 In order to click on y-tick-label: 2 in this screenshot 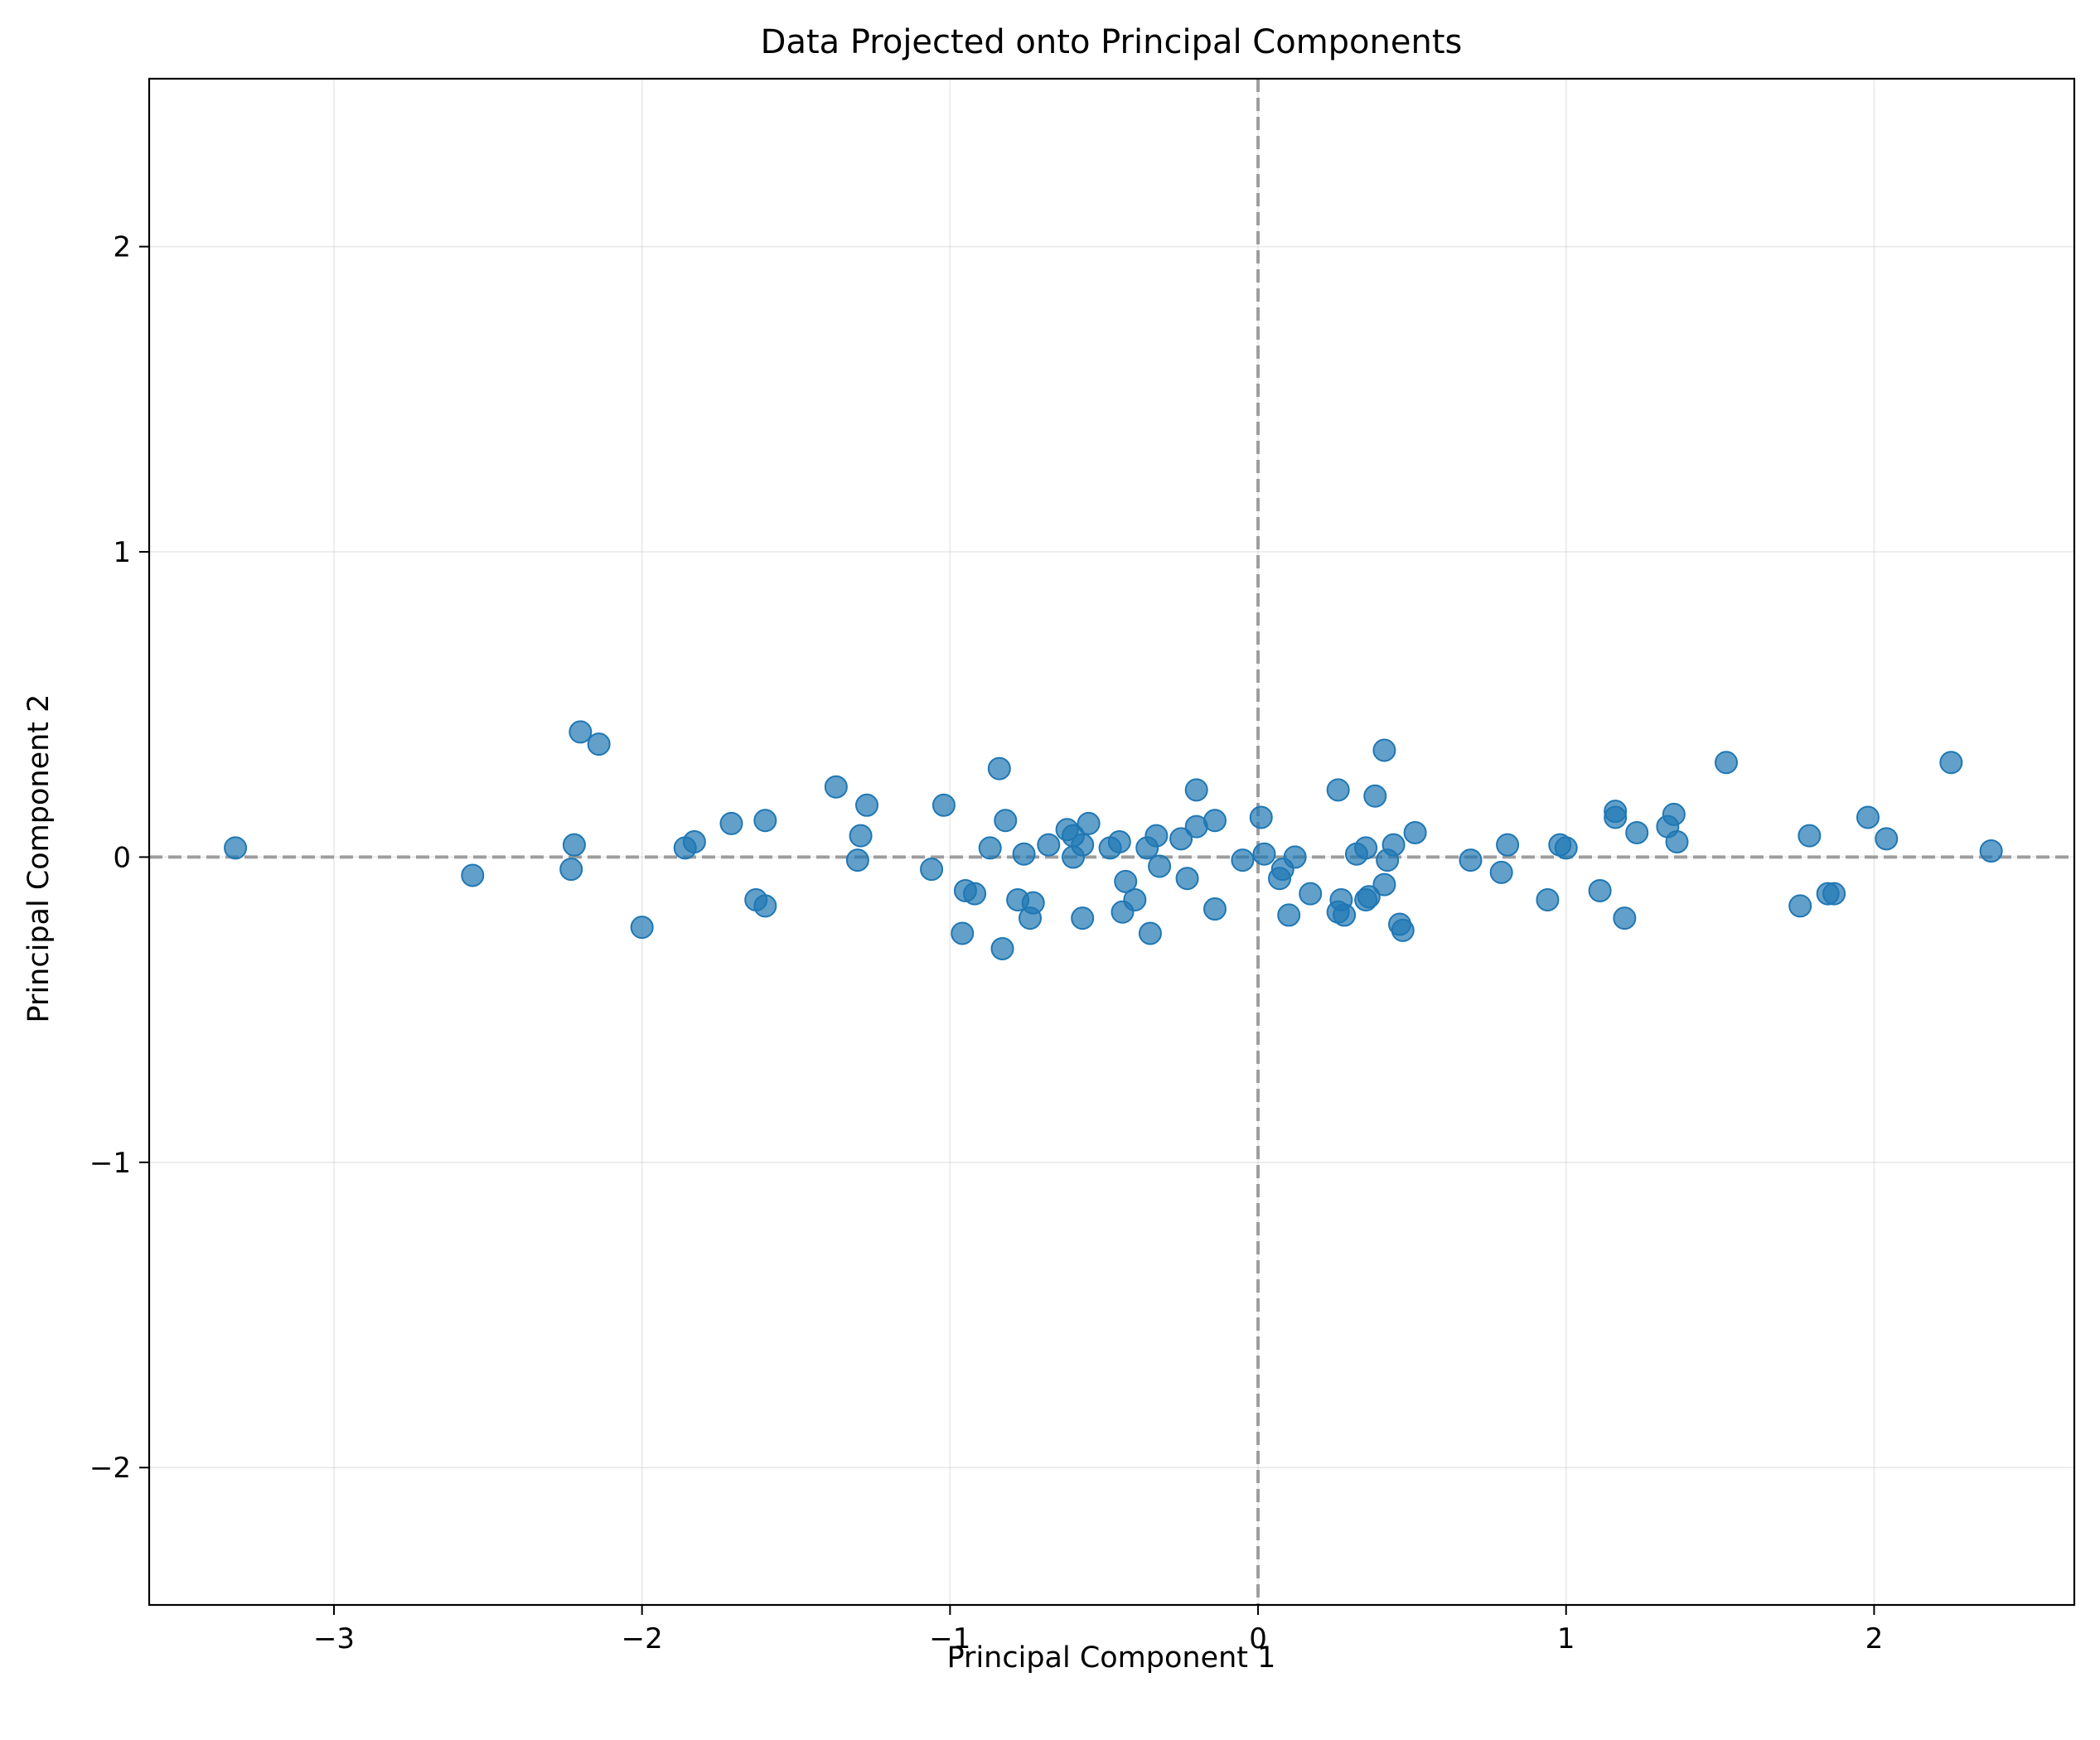, I will do `click(122, 247)`.